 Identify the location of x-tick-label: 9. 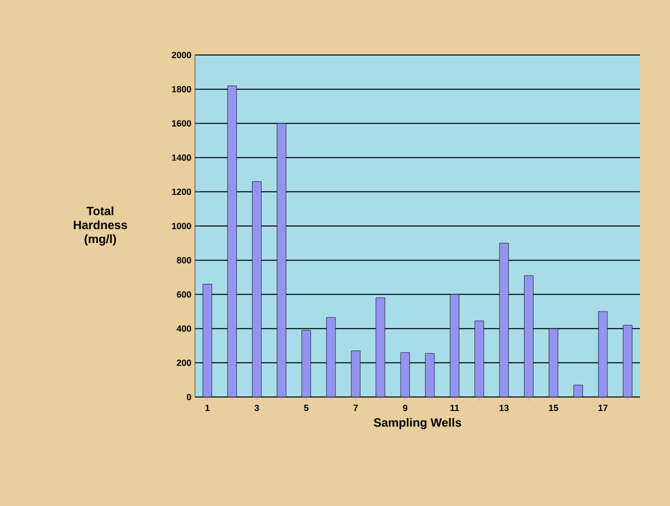
(405, 408).